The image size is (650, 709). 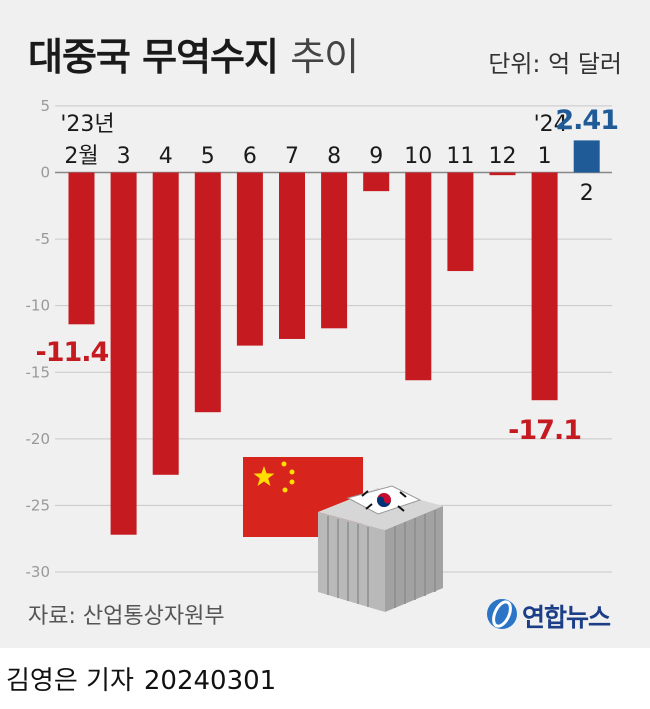 What do you see at coordinates (376, 156) in the screenshot?
I see `x-tick-label: 9` at bounding box center [376, 156].